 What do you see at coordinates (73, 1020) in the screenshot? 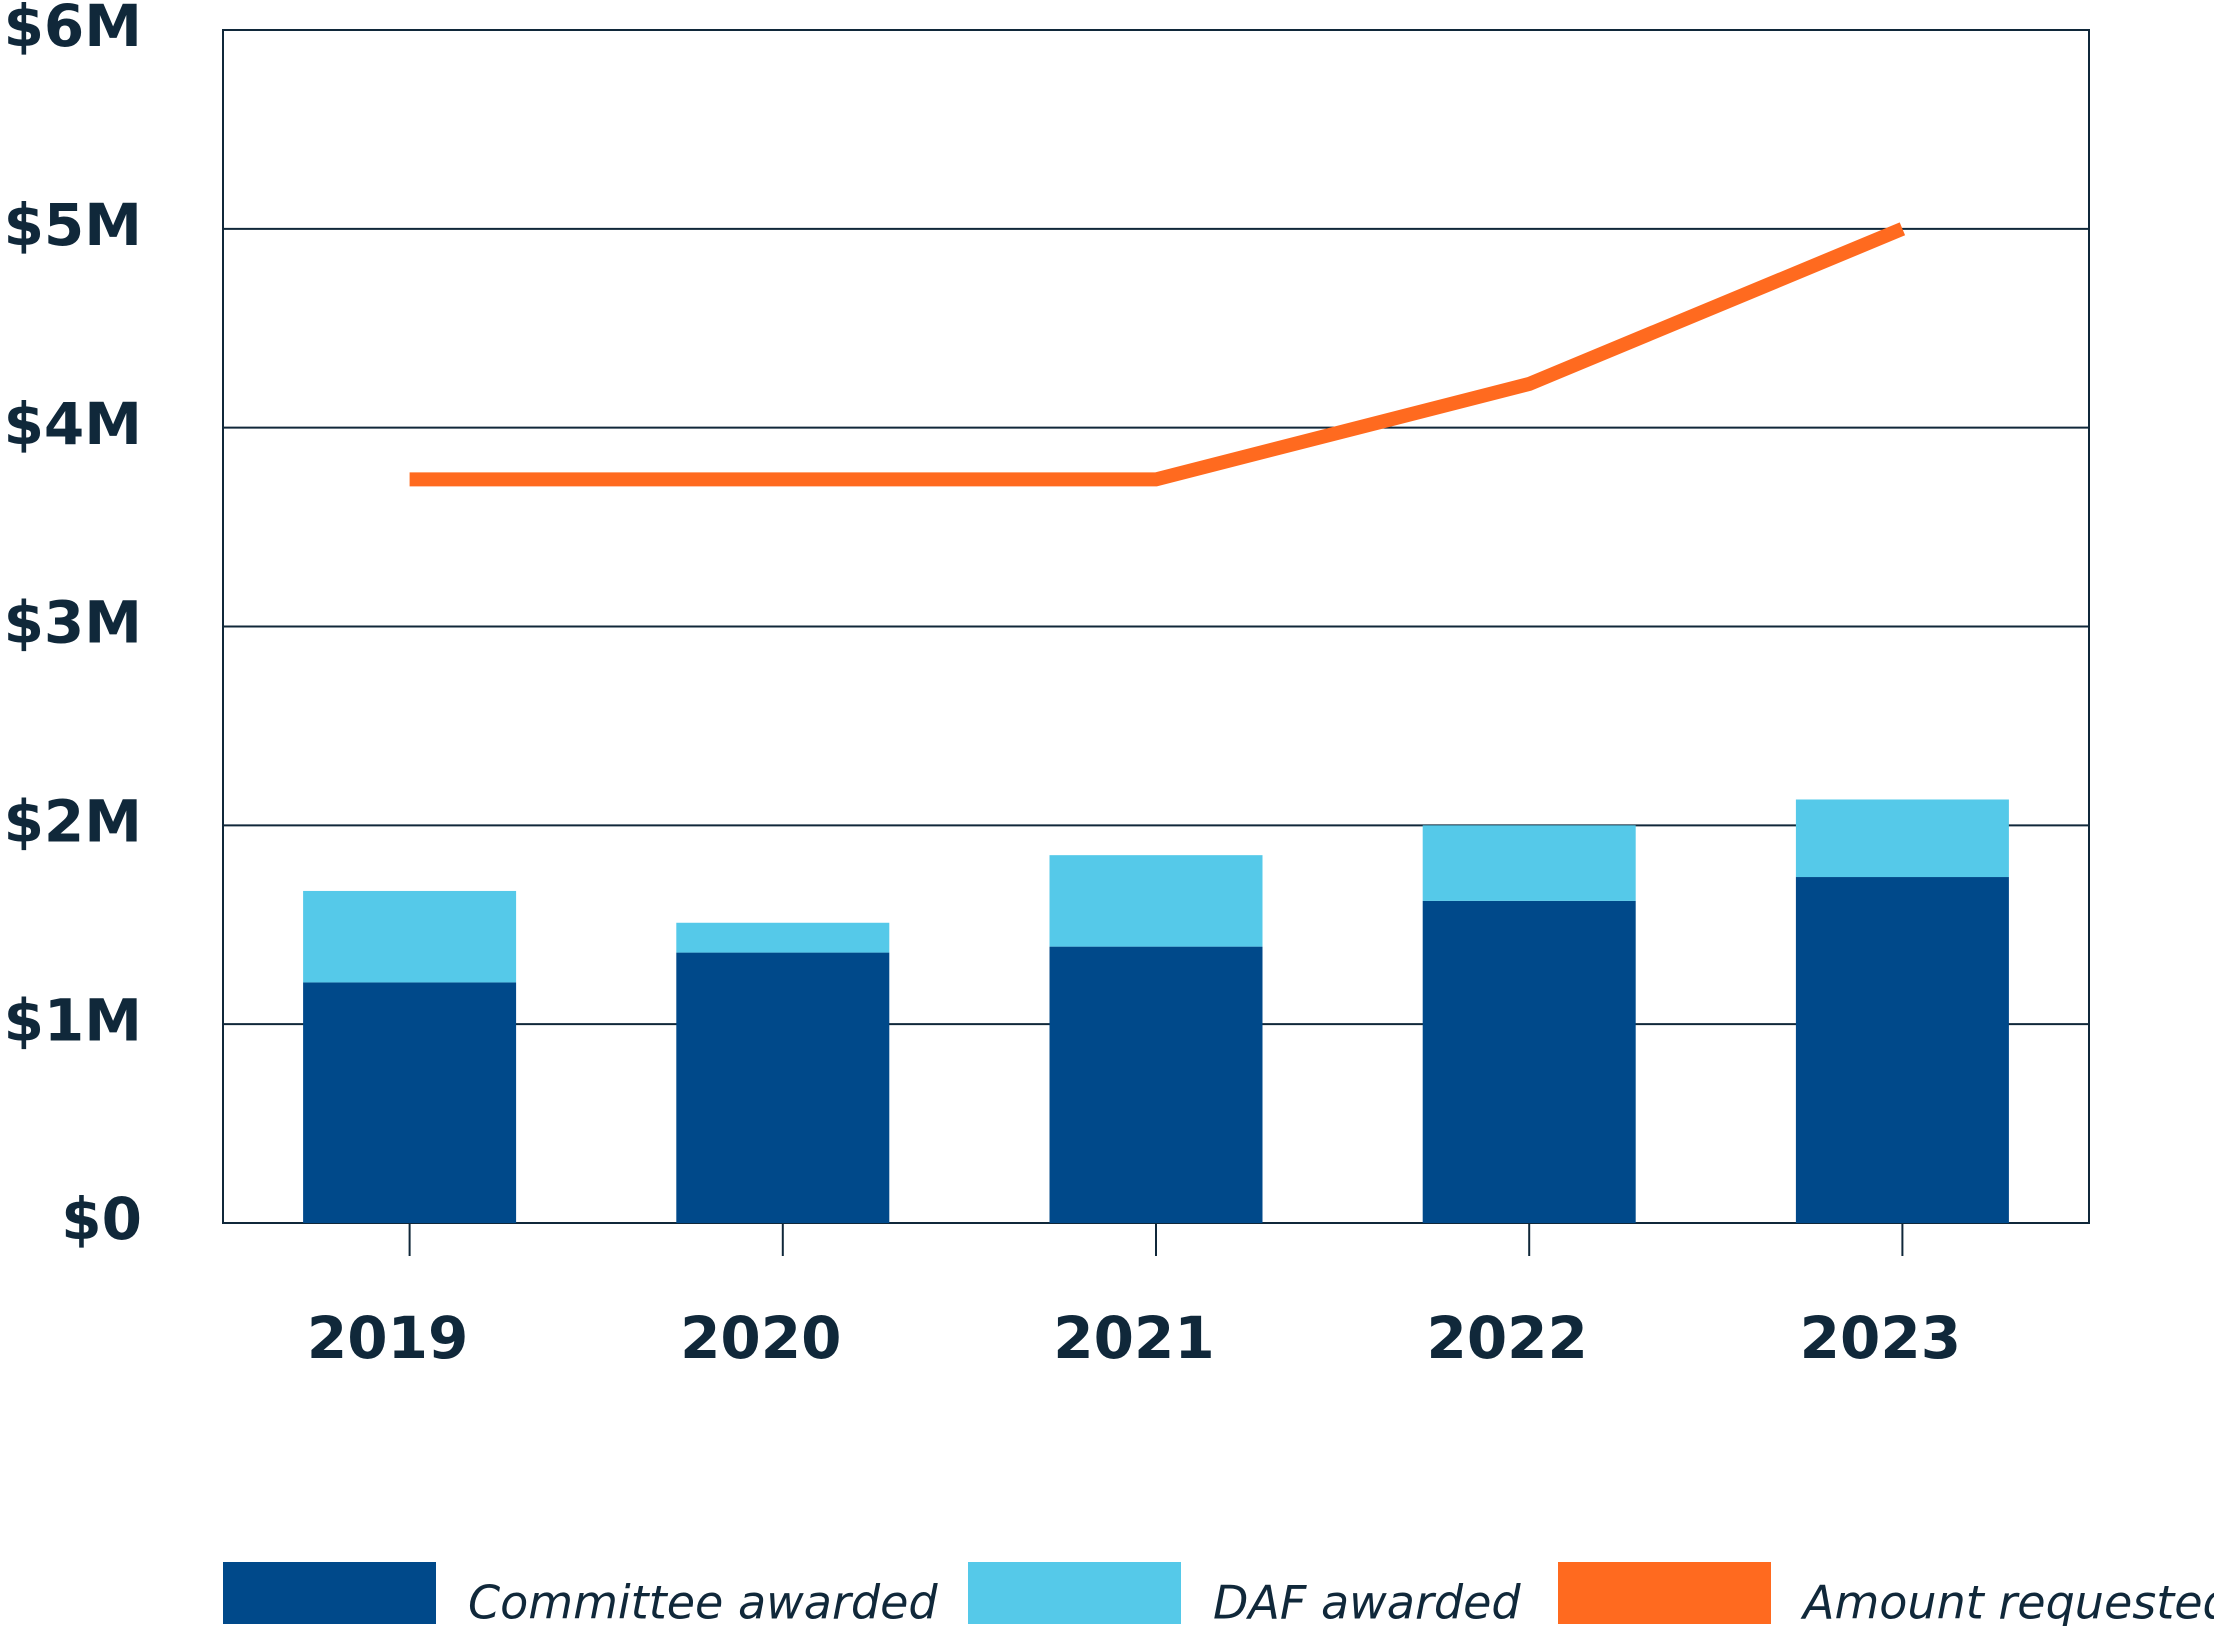
I see `y-tick-label: $1M` at bounding box center [73, 1020].